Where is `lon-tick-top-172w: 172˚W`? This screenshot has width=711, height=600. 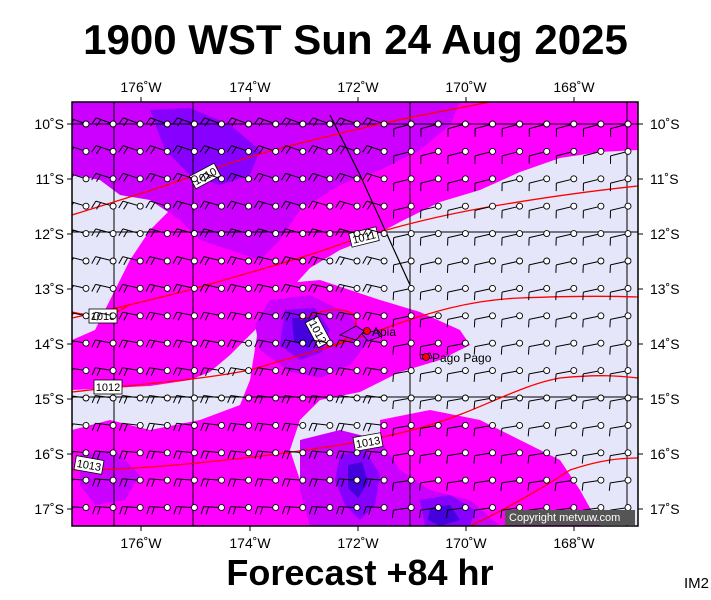
lon-tick-top-172w: 172˚W is located at coordinates (358, 87).